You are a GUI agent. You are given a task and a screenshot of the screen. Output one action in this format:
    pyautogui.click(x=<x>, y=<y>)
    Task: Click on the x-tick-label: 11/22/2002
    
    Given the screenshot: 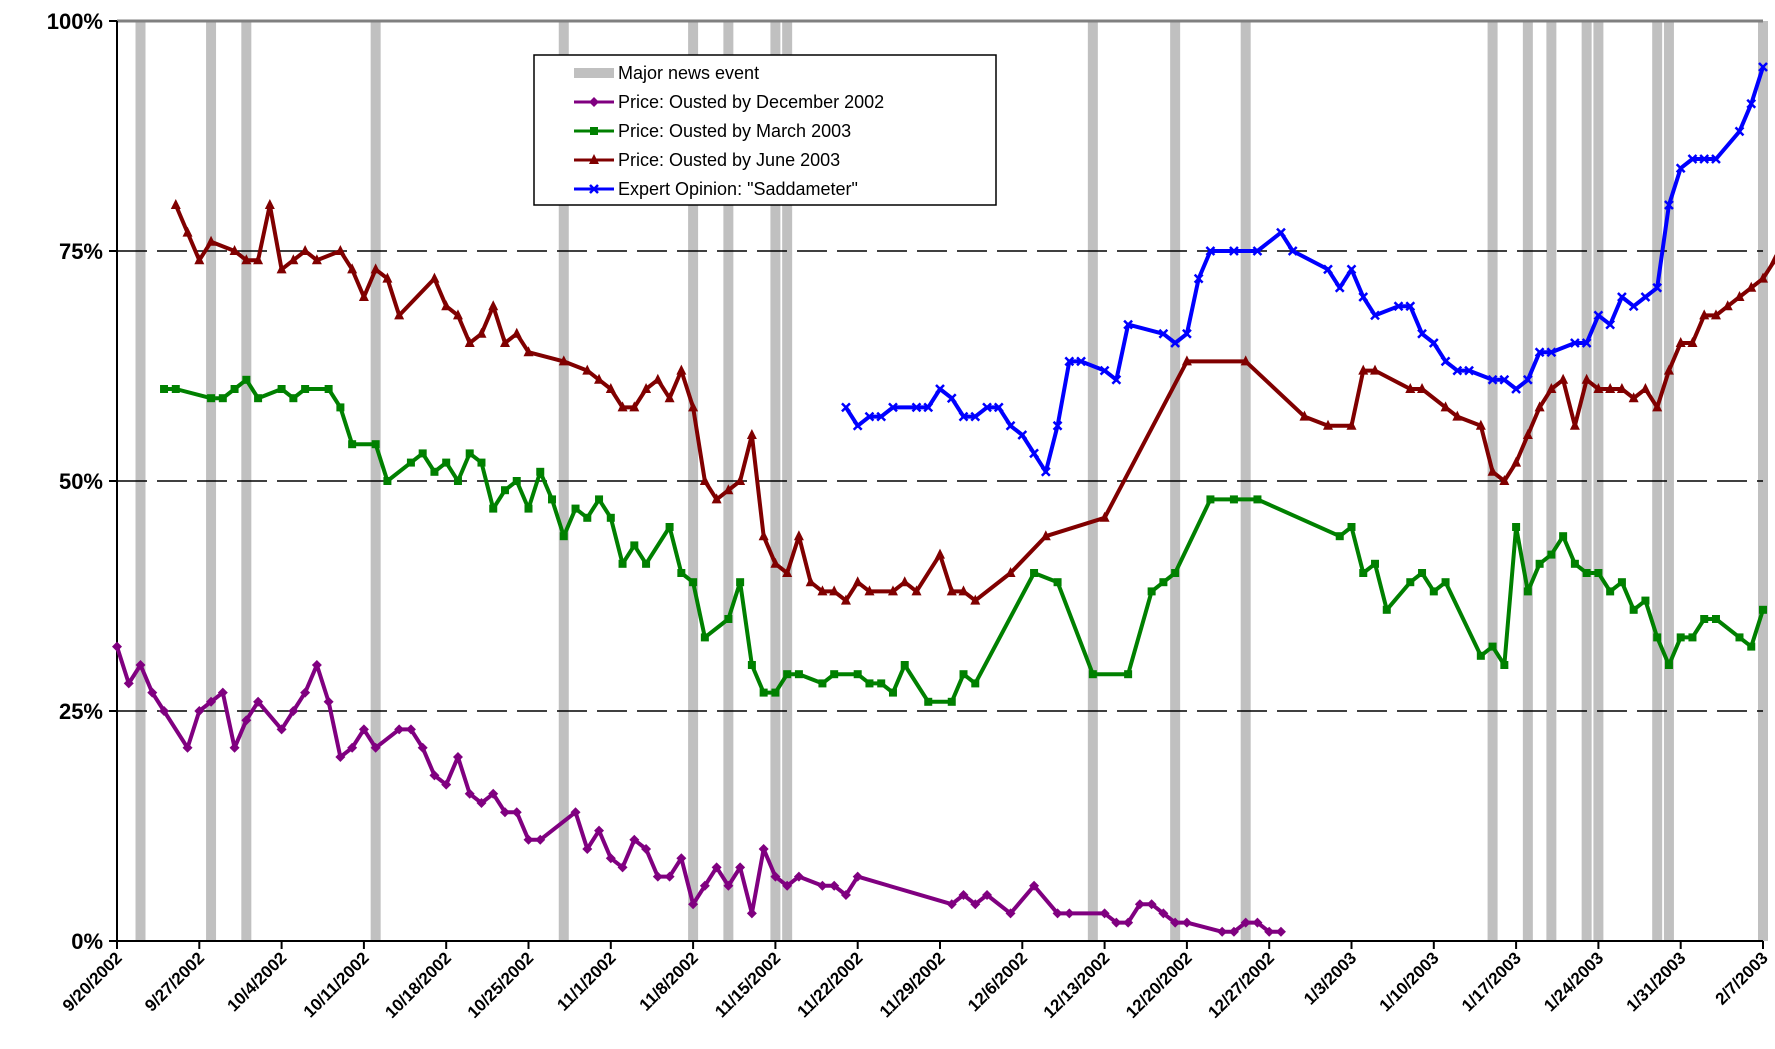 What is the action you would take?
    pyautogui.click(x=830, y=984)
    